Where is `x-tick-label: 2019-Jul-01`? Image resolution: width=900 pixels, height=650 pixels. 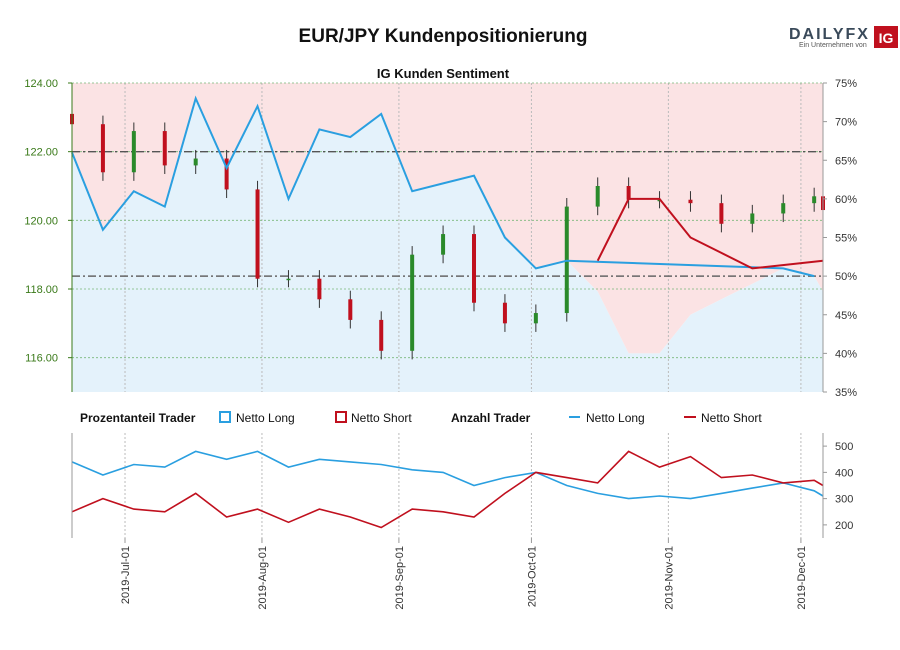 x-tick-label: 2019-Jul-01 is located at coordinates (126, 575).